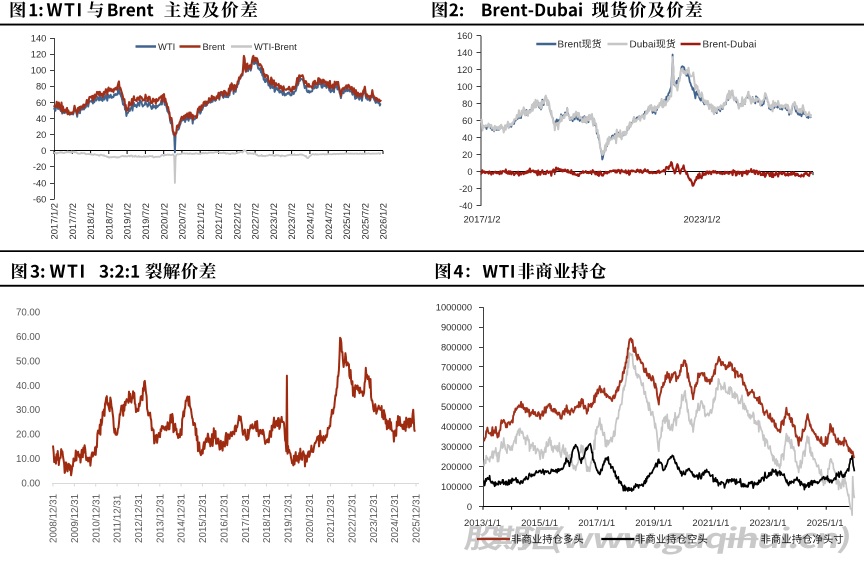 The height and width of the screenshot is (566, 864). Describe the element at coordinates (346, 221) in the screenshot. I see `svg-text: 2025/1/2` at that location.